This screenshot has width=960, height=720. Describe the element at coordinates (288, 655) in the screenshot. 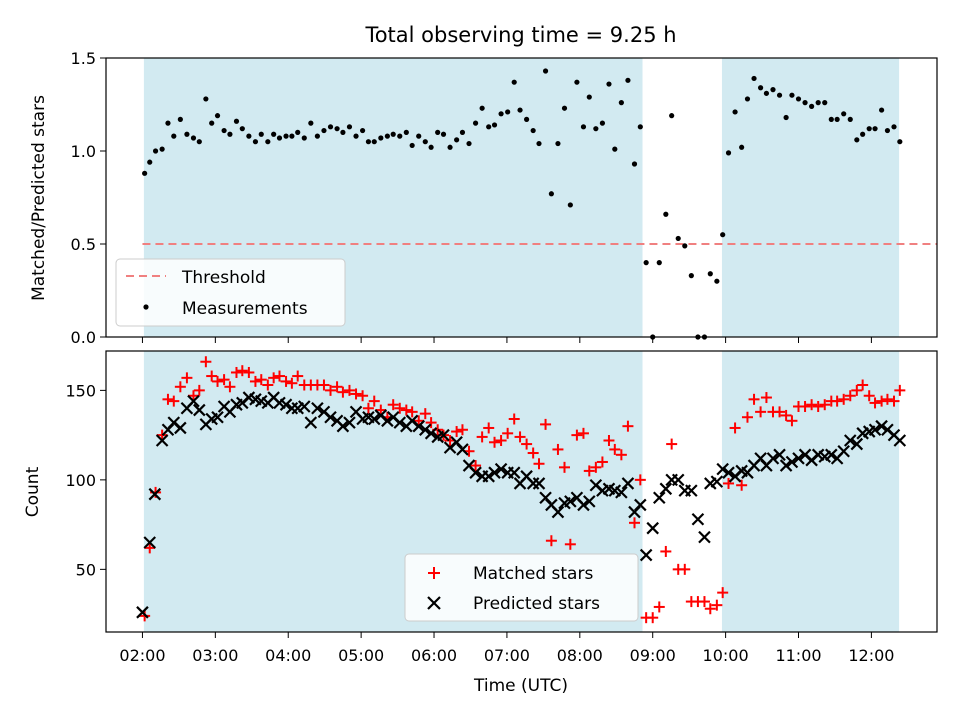

I see `x-tick-label: 04:00` at that location.